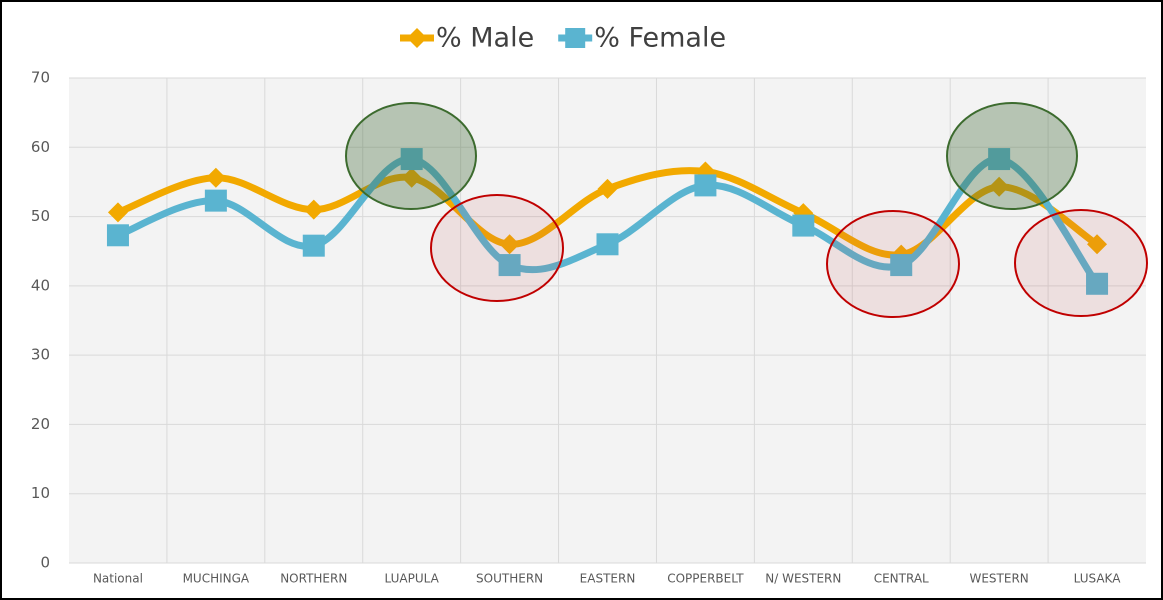  I want to click on x-tick-label: N/ WESTERN, so click(803, 579).